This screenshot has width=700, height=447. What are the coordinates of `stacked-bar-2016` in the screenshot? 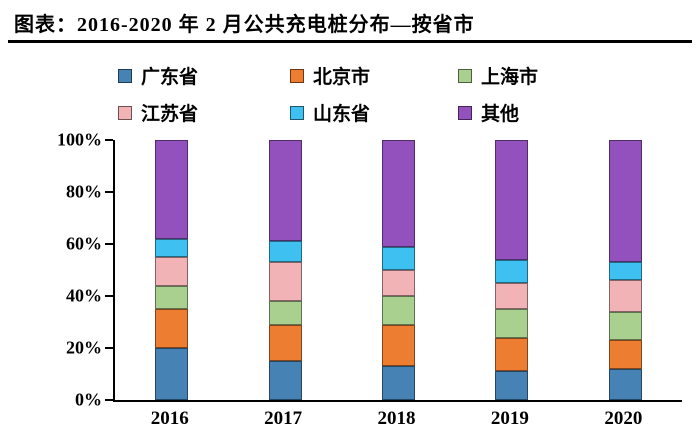 It's located at (172, 270).